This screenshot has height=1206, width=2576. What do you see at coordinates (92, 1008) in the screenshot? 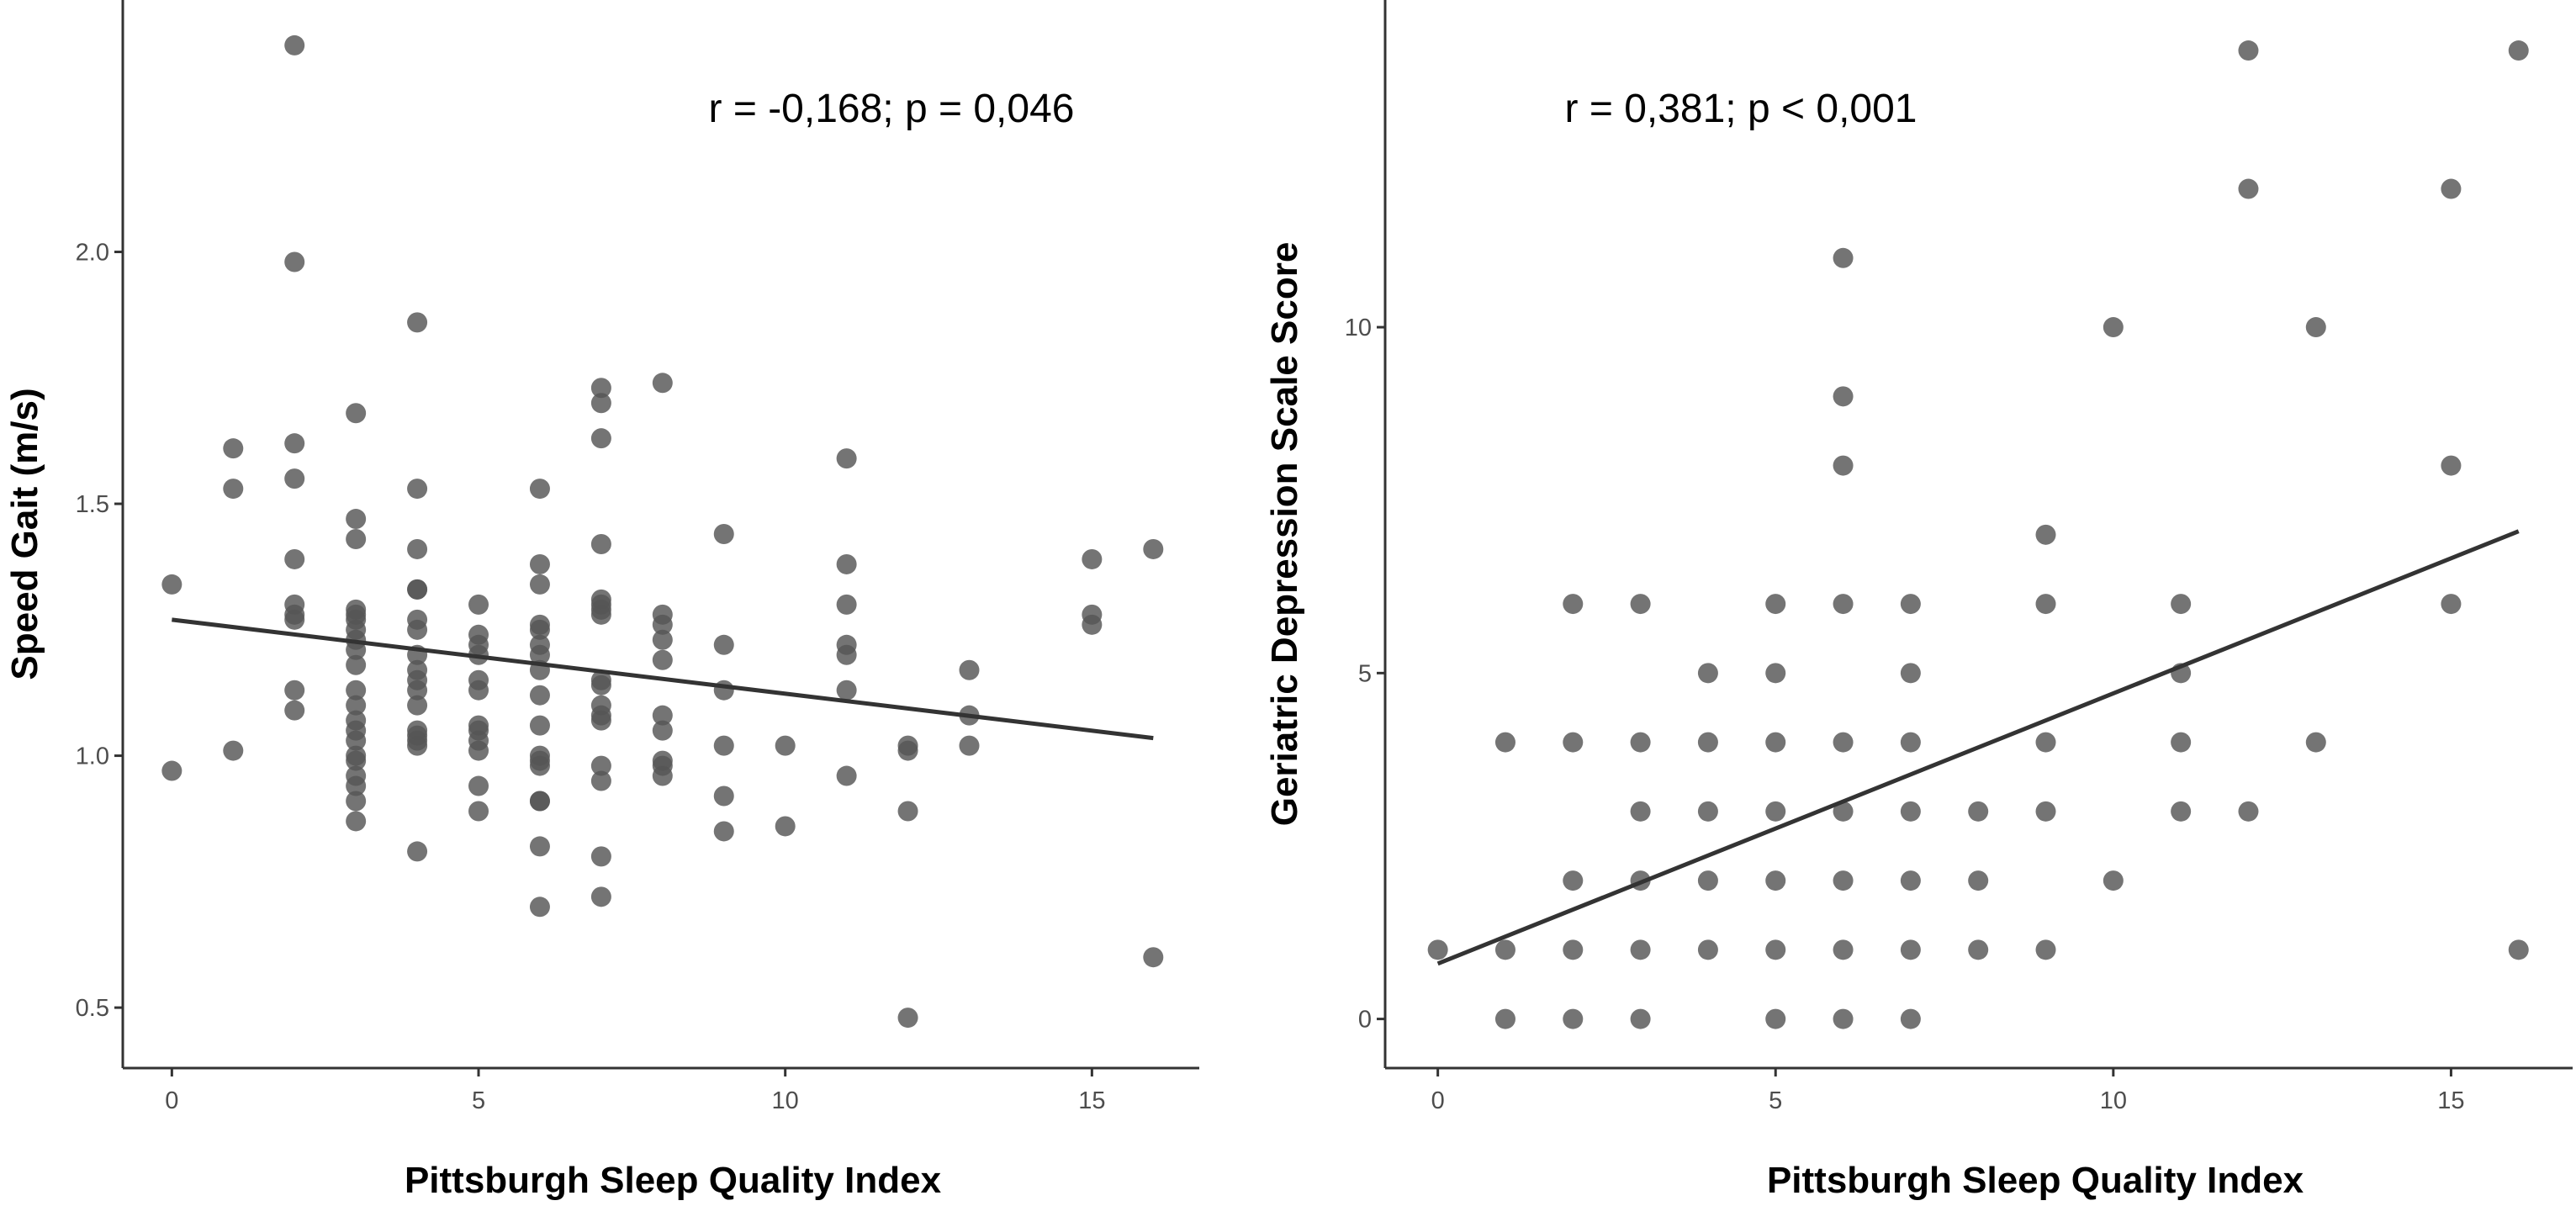
I see `y-tick-label: 0.5` at bounding box center [92, 1008].